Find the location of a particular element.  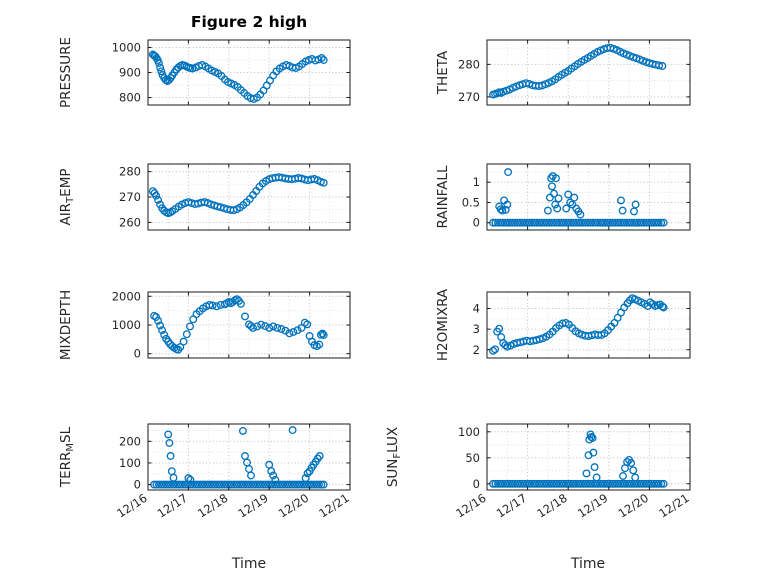

y-tick-label: 2 is located at coordinates (476, 350).